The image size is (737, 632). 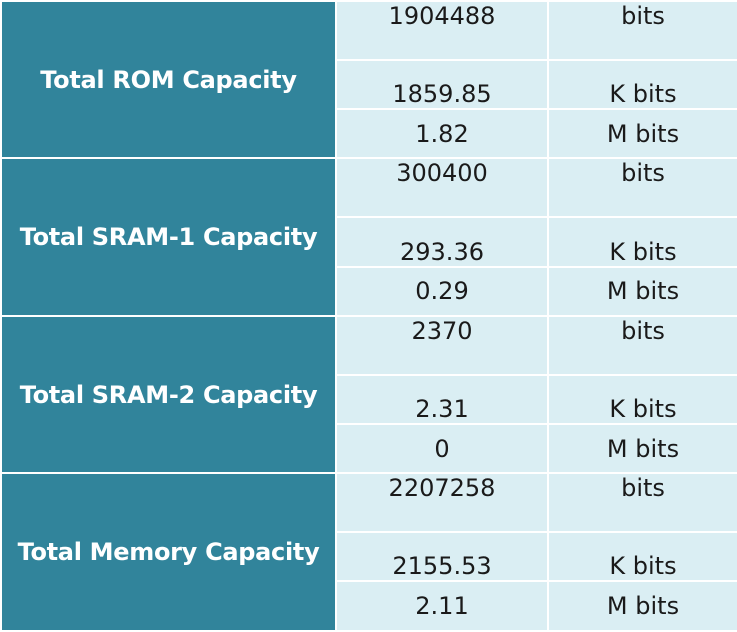 I want to click on capacity-value: 1859.85, so click(x=442, y=84).